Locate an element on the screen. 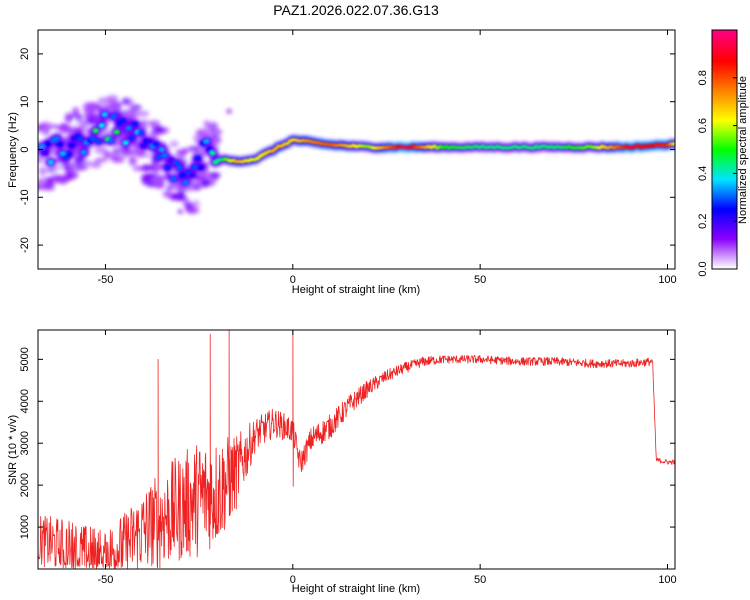 This screenshot has width=750, height=600. spectrogram-y-tick-label: 20 is located at coordinates (25, 54).